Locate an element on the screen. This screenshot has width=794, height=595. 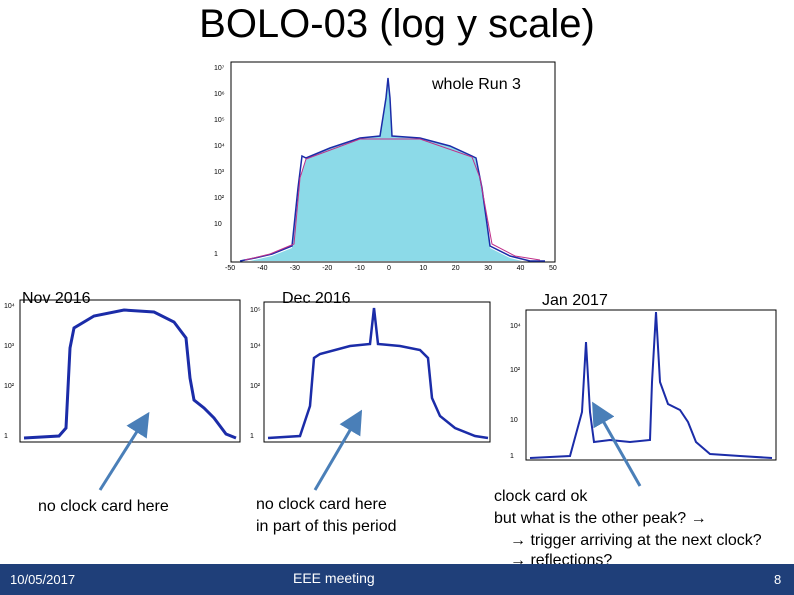
svg-text: 10⁷ is located at coordinates (219, 68).